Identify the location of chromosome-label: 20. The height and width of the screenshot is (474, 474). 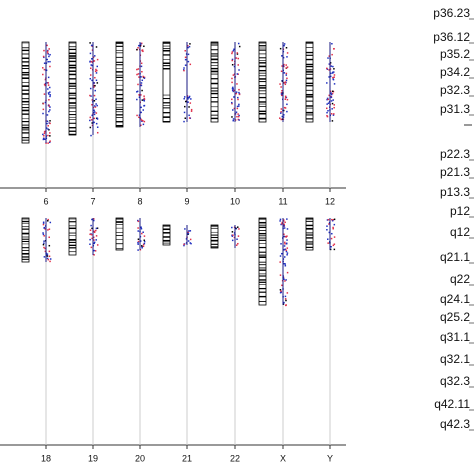
(140, 458).